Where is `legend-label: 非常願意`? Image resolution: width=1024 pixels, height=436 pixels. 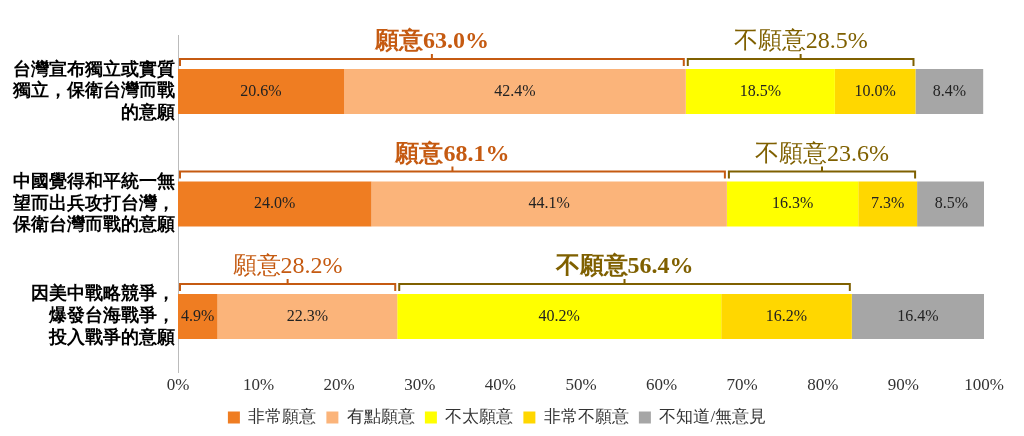 legend-label: 非常願意 is located at coordinates (282, 416).